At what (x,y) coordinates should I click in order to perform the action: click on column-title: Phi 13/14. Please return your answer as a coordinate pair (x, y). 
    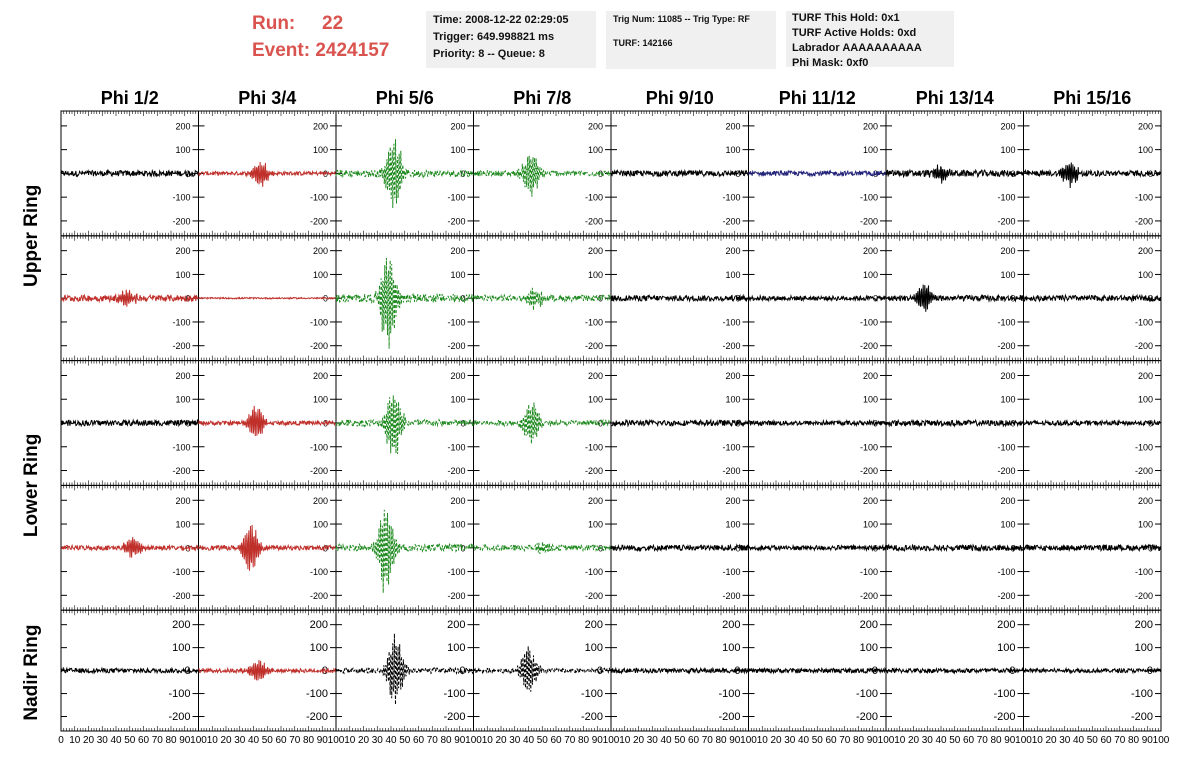
    Looking at the image, I should click on (955, 98).